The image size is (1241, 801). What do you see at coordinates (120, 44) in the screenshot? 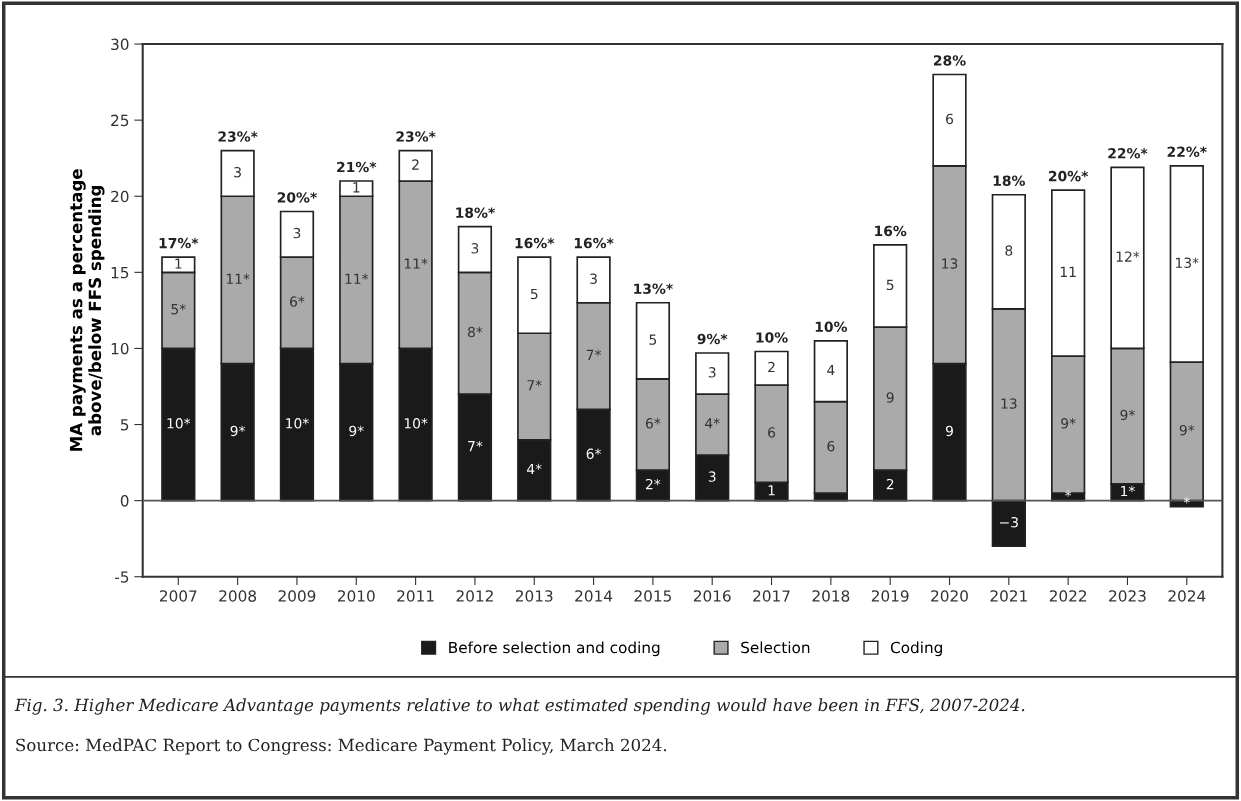
I see `y-tick-label: 30` at bounding box center [120, 44].